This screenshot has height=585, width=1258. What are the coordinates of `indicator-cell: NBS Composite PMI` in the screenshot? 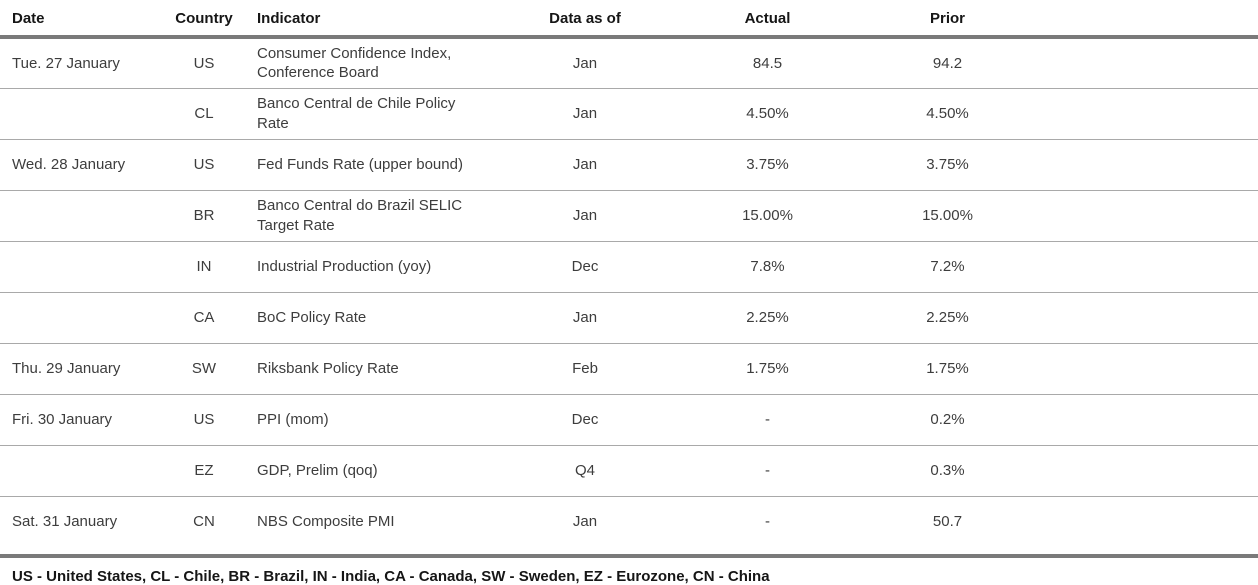 It's located at (375, 521).